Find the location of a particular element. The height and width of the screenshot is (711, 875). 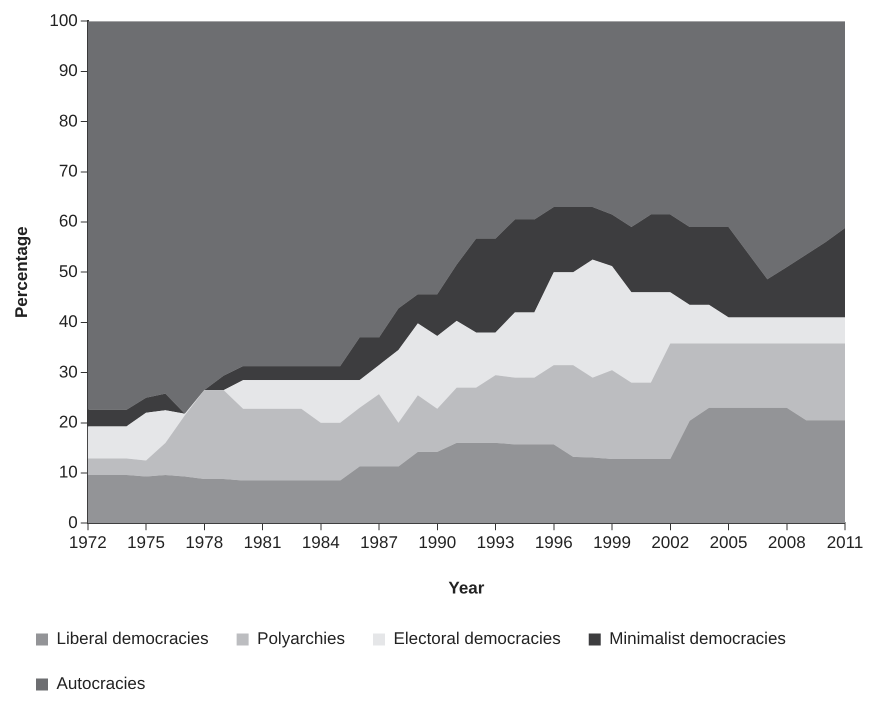

x-tick-label: 1987 is located at coordinates (379, 542).